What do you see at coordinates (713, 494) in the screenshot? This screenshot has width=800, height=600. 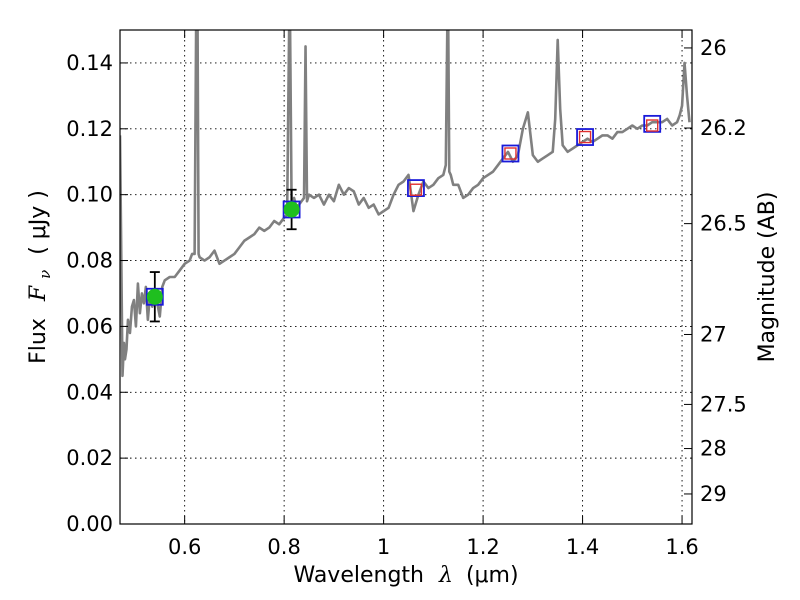 I see `y2-tick-label: 29` at bounding box center [713, 494].